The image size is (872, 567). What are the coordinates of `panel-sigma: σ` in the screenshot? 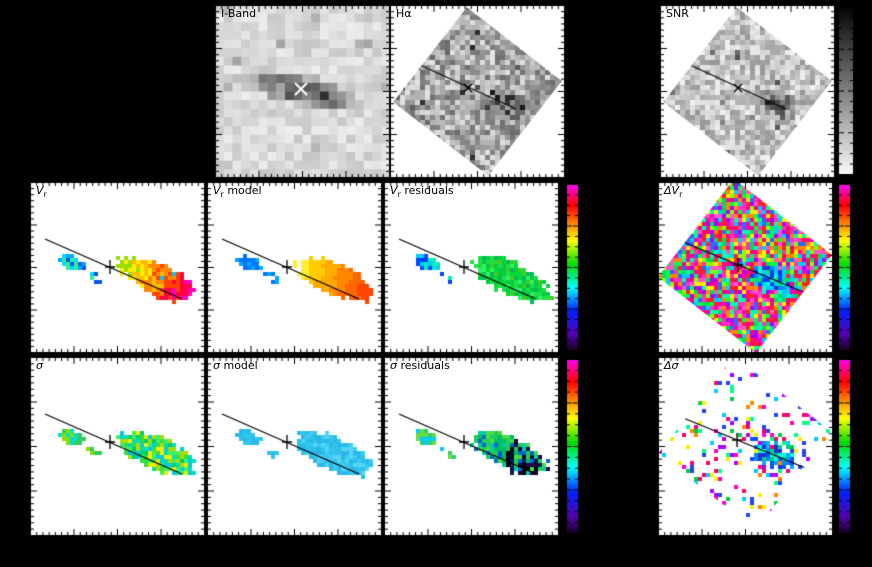 It's located at (117, 446).